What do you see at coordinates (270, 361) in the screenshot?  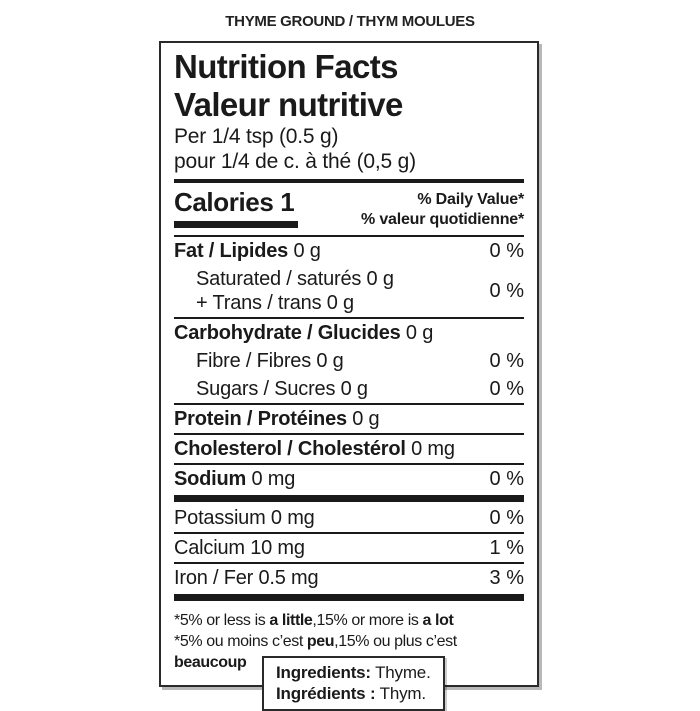 I see `nutrient-label: Fibre / Fibres 0 g` at bounding box center [270, 361].